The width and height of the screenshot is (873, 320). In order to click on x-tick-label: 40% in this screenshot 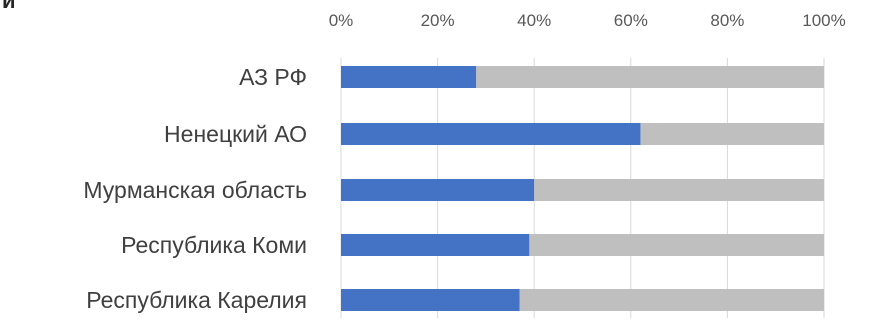, I will do `click(534, 20)`.